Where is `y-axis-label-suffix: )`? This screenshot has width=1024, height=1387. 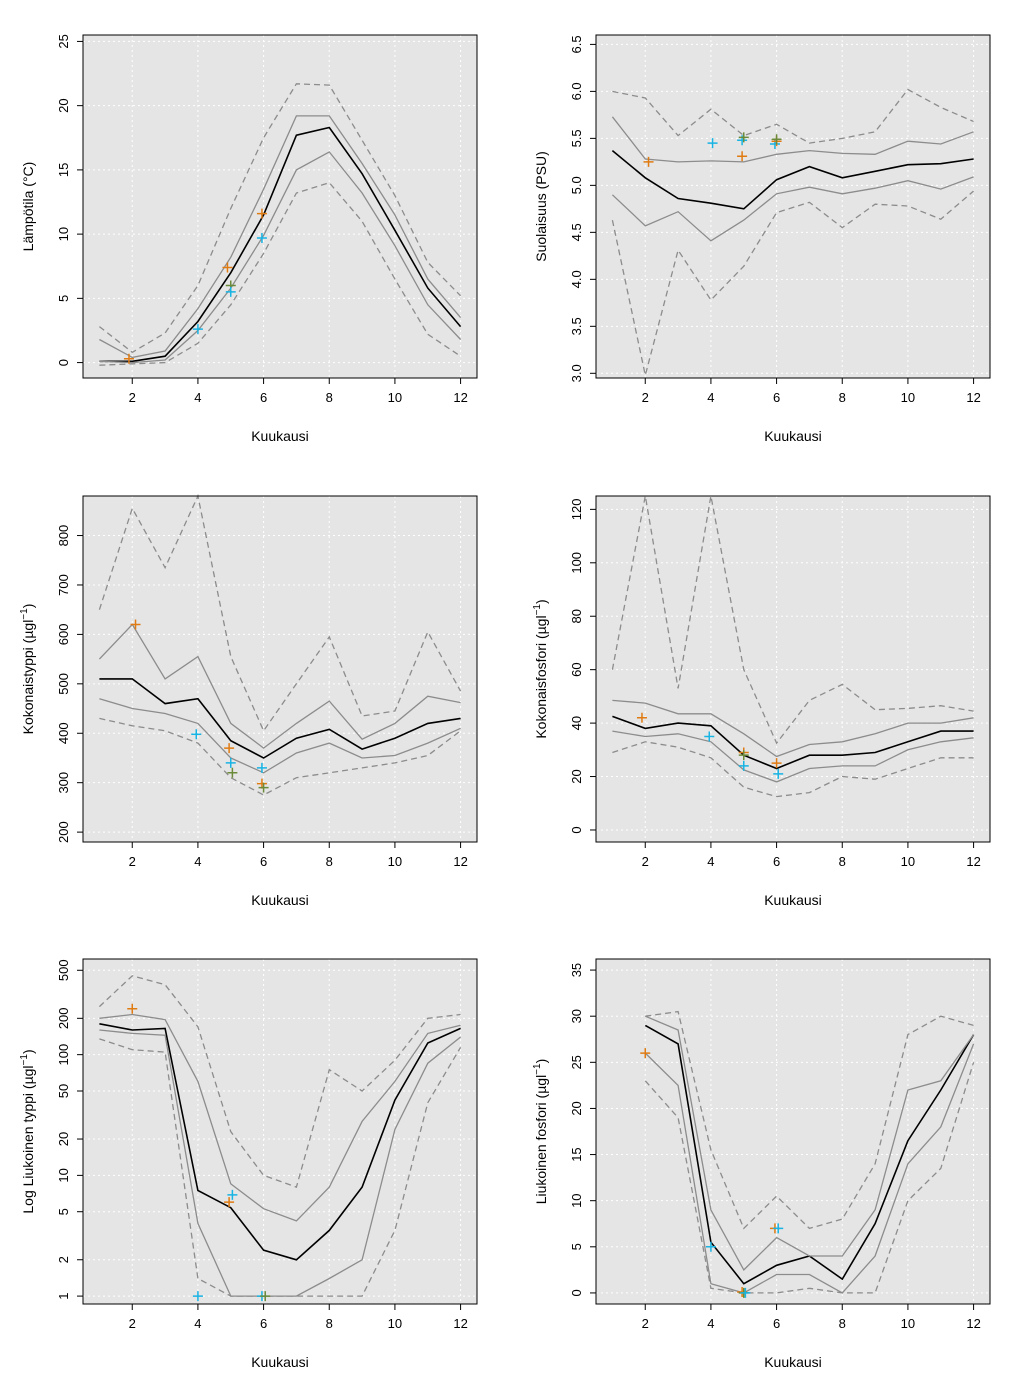 y-axis-label-suffix: ) is located at coordinates (28, 606).